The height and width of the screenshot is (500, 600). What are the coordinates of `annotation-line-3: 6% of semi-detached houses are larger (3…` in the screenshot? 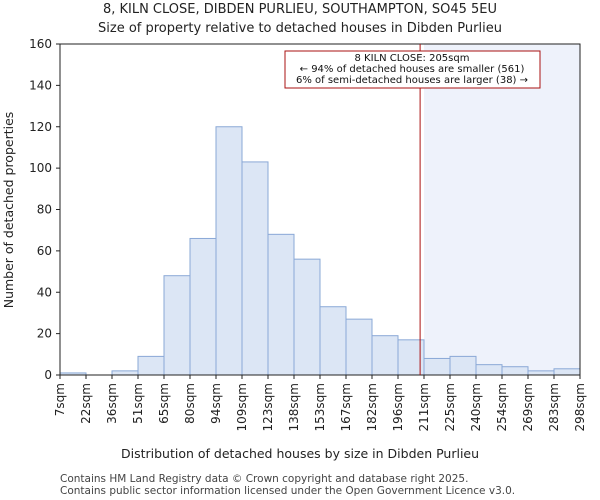 It's located at (412, 80).